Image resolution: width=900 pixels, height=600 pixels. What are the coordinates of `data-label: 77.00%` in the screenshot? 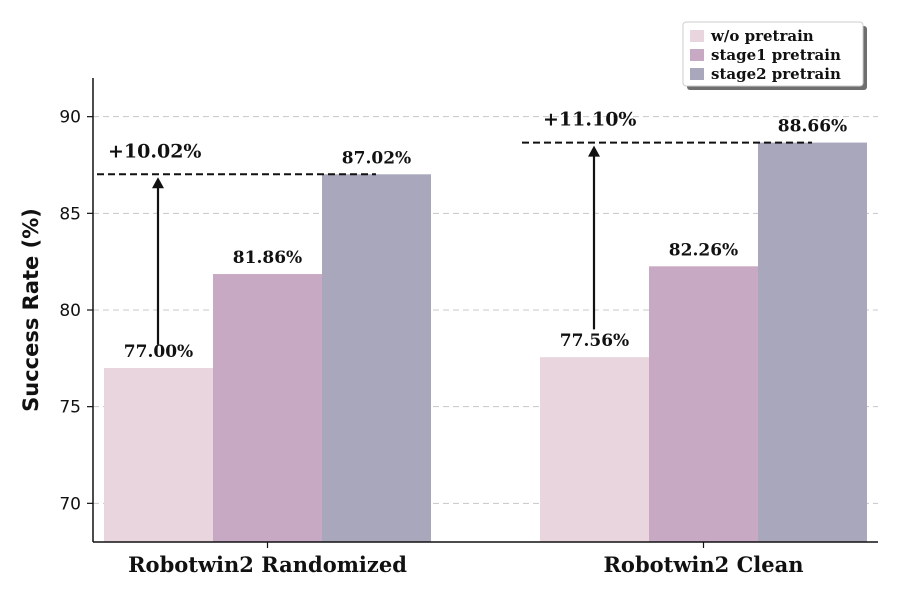 It's located at (158, 352).